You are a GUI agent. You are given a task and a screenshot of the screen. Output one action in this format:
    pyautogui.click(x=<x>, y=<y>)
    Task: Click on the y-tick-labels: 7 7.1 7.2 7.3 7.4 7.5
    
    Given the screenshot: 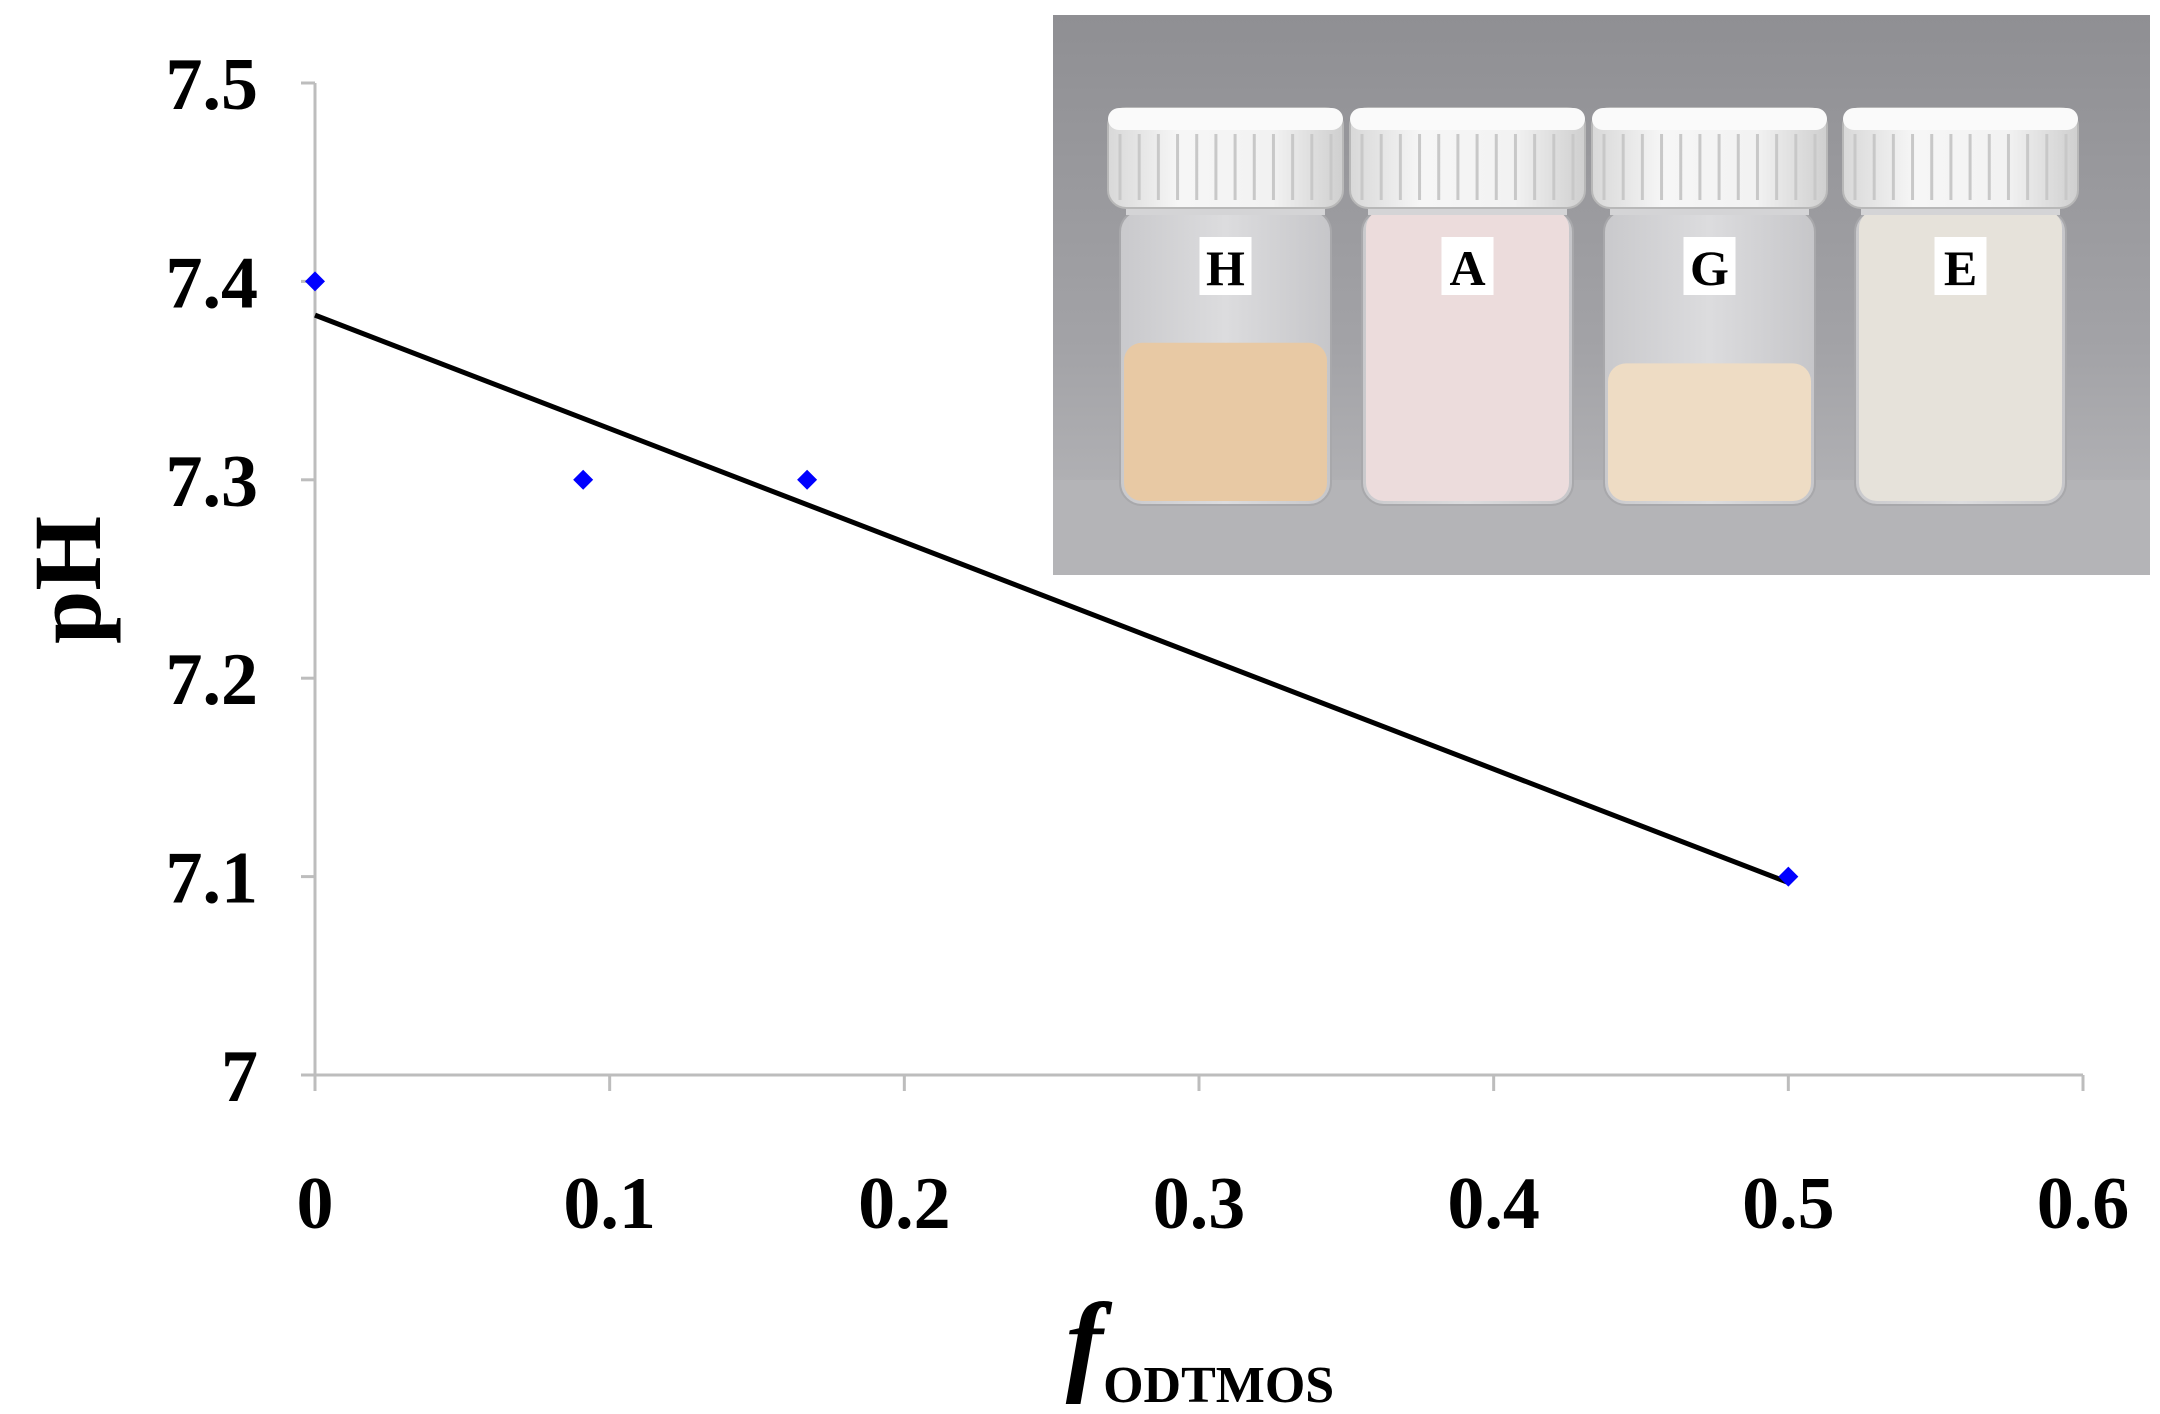 What is the action you would take?
    pyautogui.click(x=212, y=581)
    